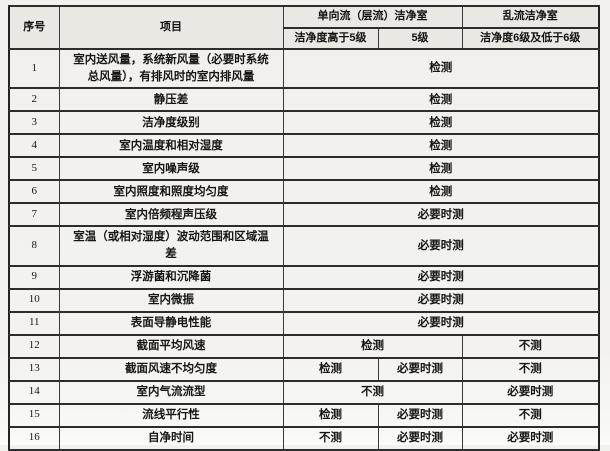 The height and width of the screenshot is (451, 610). What do you see at coordinates (34, 438) in the screenshot?
I see `row-serial-number: 16` at bounding box center [34, 438].